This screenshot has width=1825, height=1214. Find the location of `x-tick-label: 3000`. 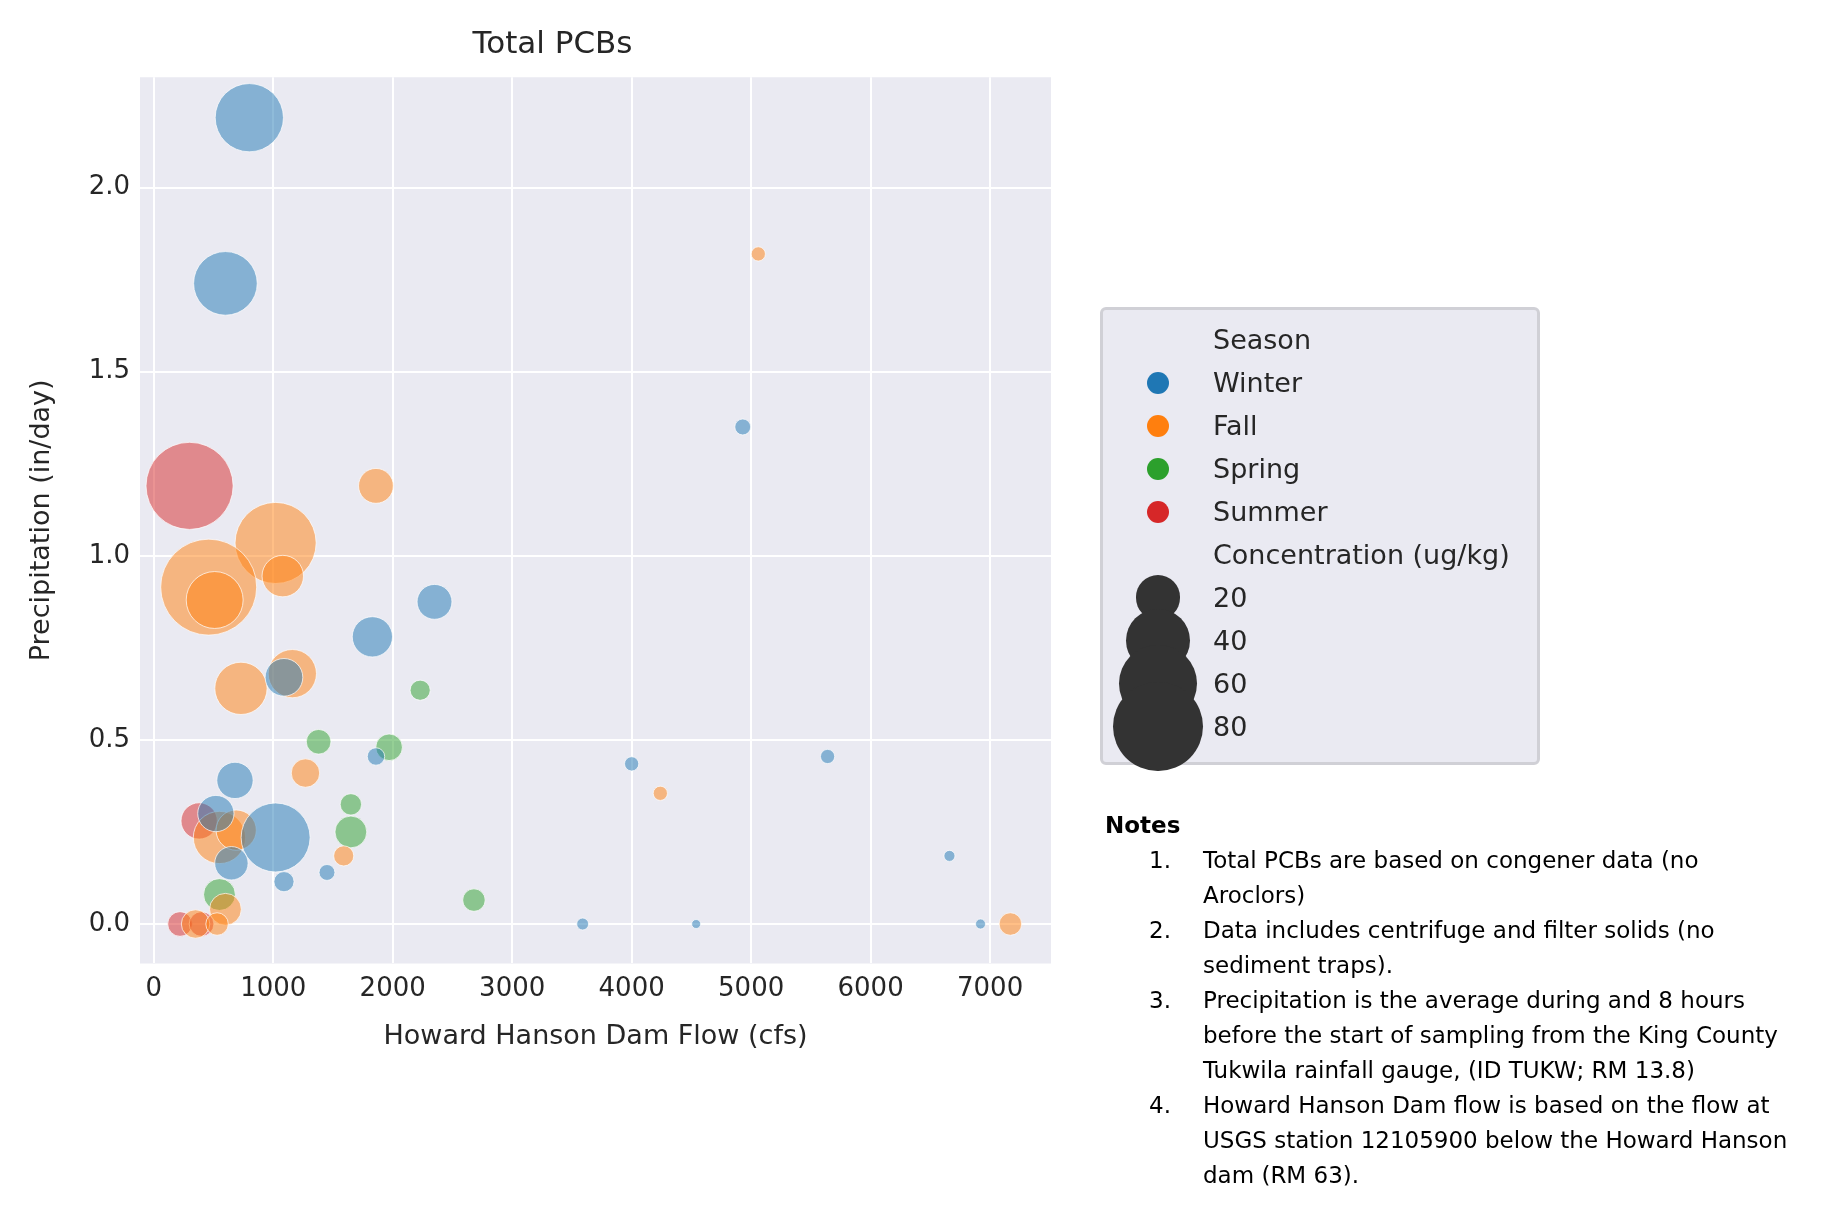

x-tick-label: 3000 is located at coordinates (512, 986).